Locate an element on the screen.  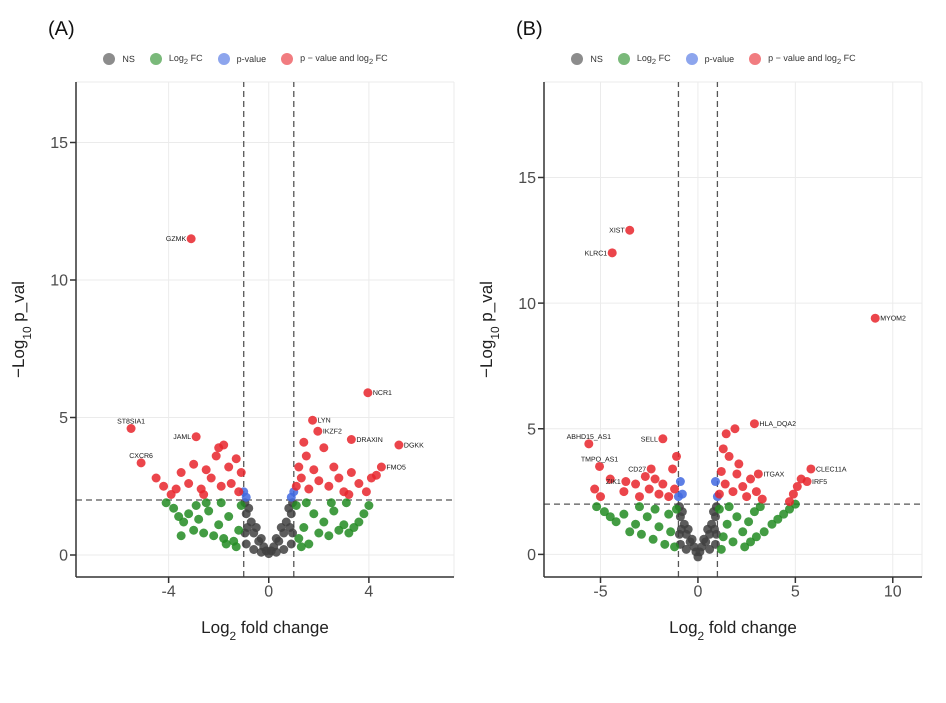
x-tick-label: 5 is located at coordinates (795, 591).